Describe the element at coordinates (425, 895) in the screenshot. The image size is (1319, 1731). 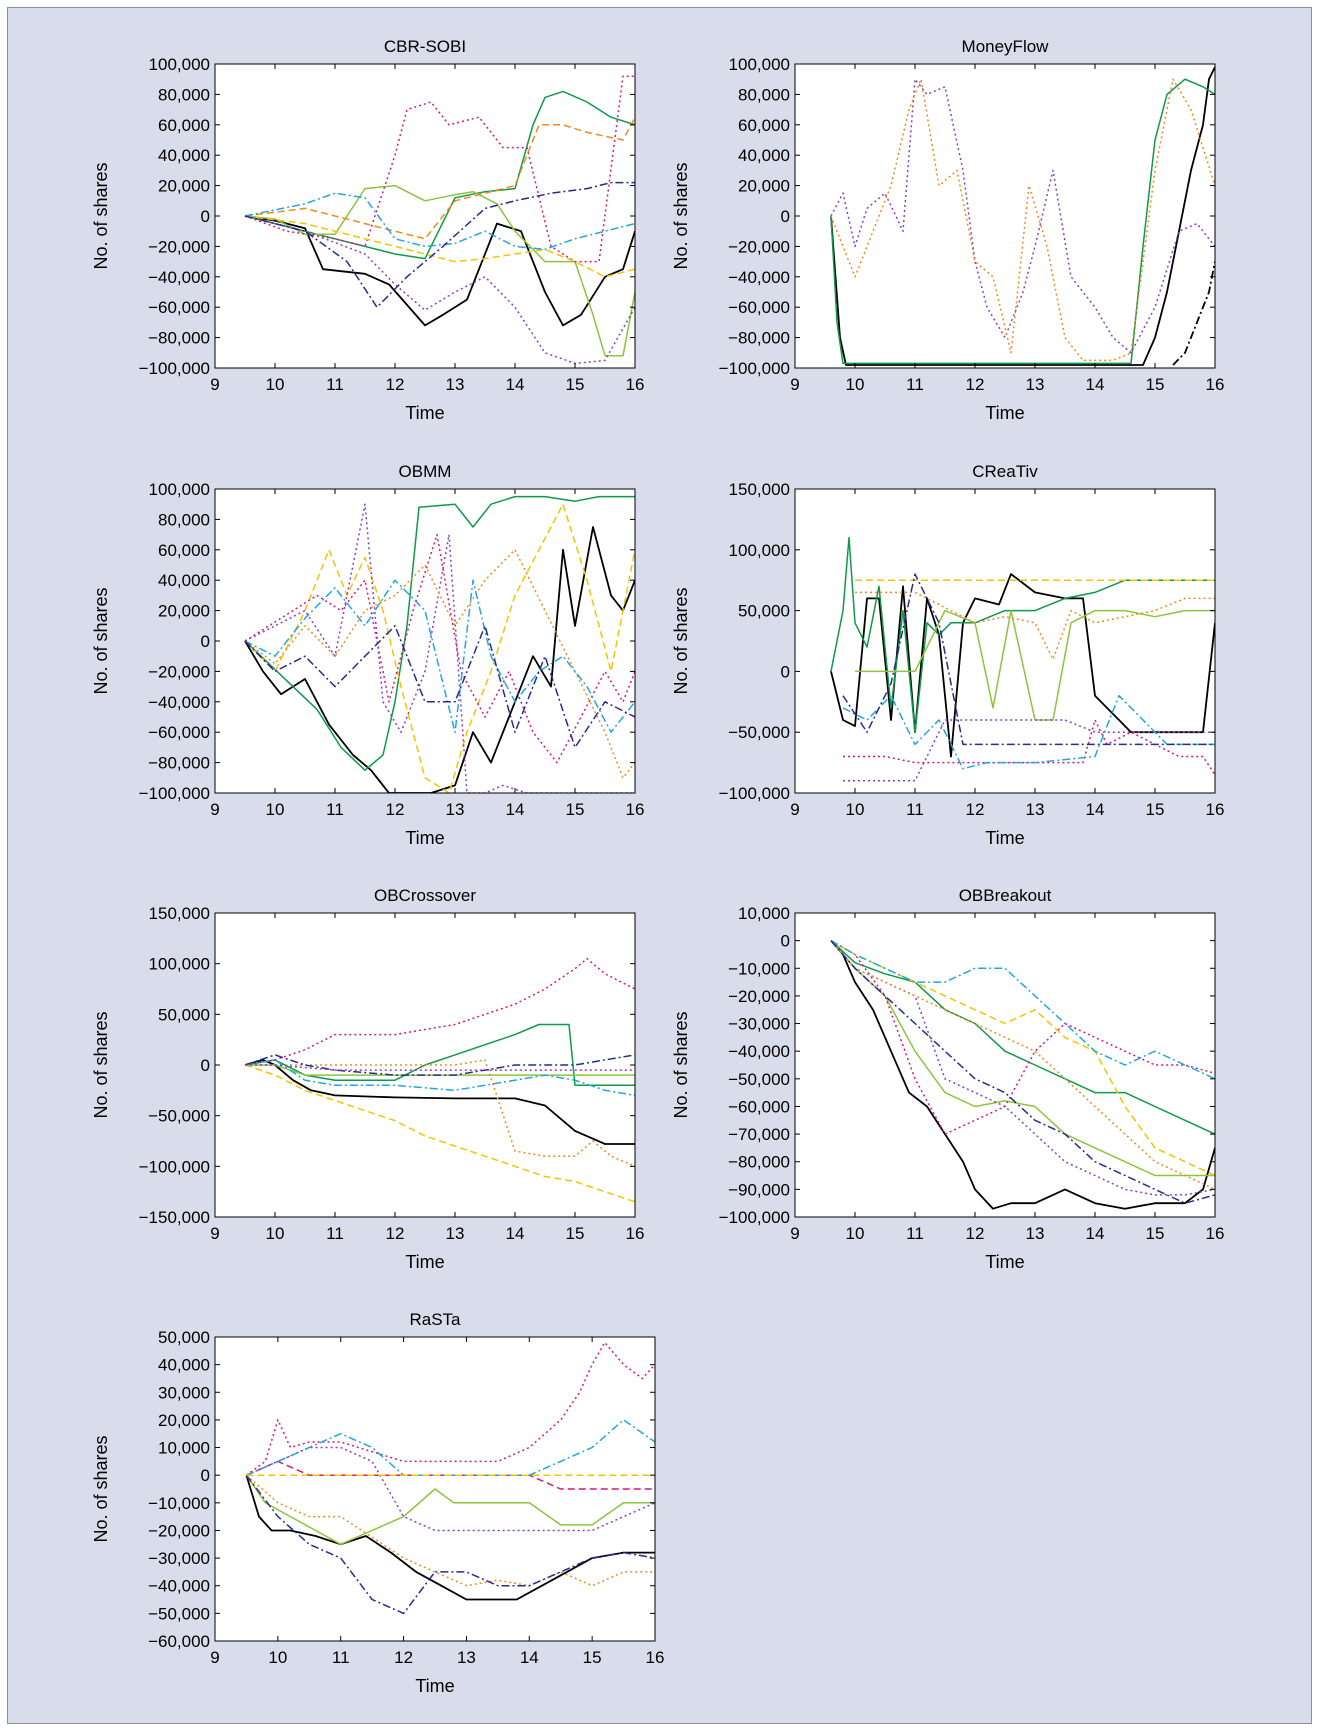
I see `chart-title: OBCrossover` at that location.